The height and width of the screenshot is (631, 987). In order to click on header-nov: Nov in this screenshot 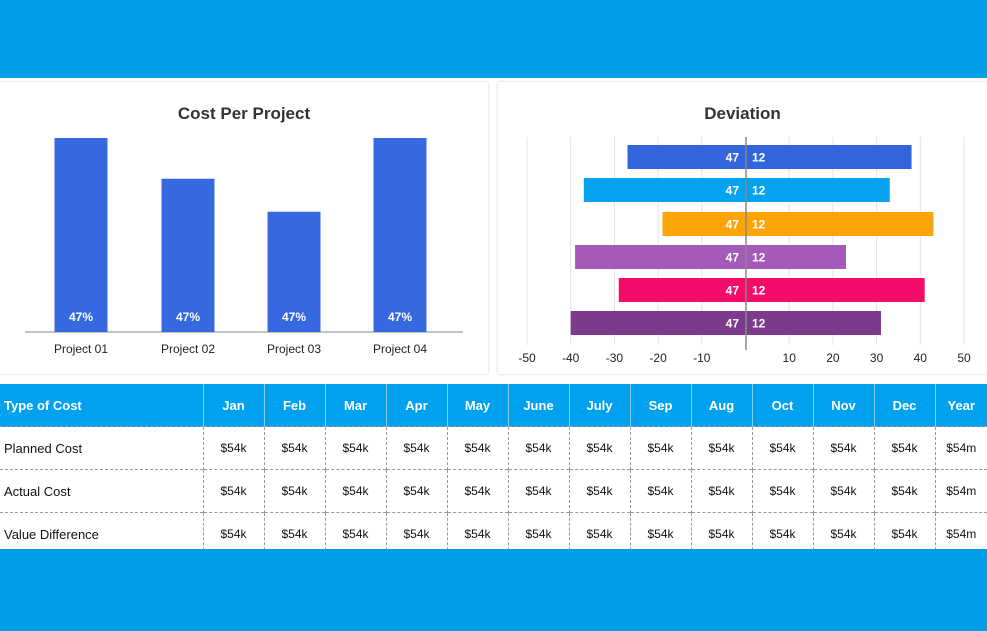, I will do `click(843, 405)`.